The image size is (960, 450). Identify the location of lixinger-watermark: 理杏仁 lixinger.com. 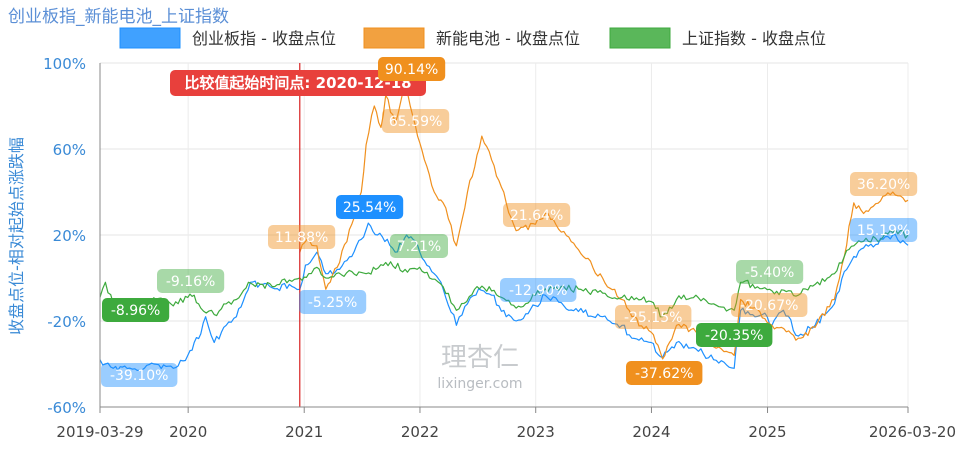
(479, 367).